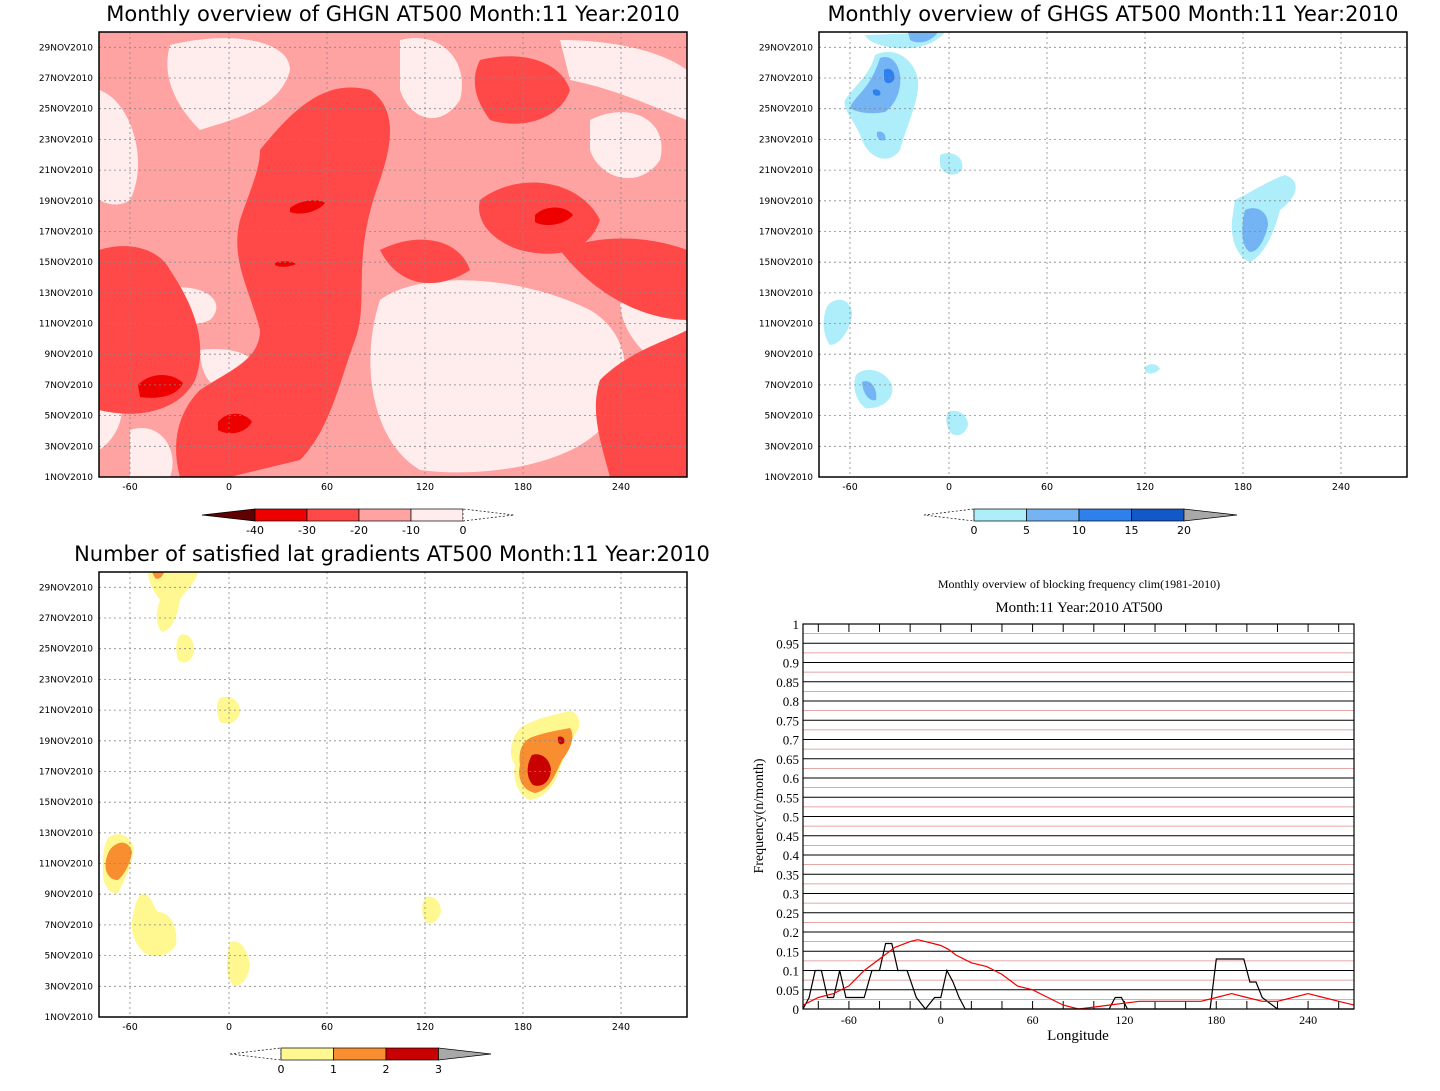 The width and height of the screenshot is (1440, 1091). What do you see at coordinates (1079, 1020) in the screenshot?
I see `blocking-x-ticks: -60 0 60 120 180 240` at bounding box center [1079, 1020].